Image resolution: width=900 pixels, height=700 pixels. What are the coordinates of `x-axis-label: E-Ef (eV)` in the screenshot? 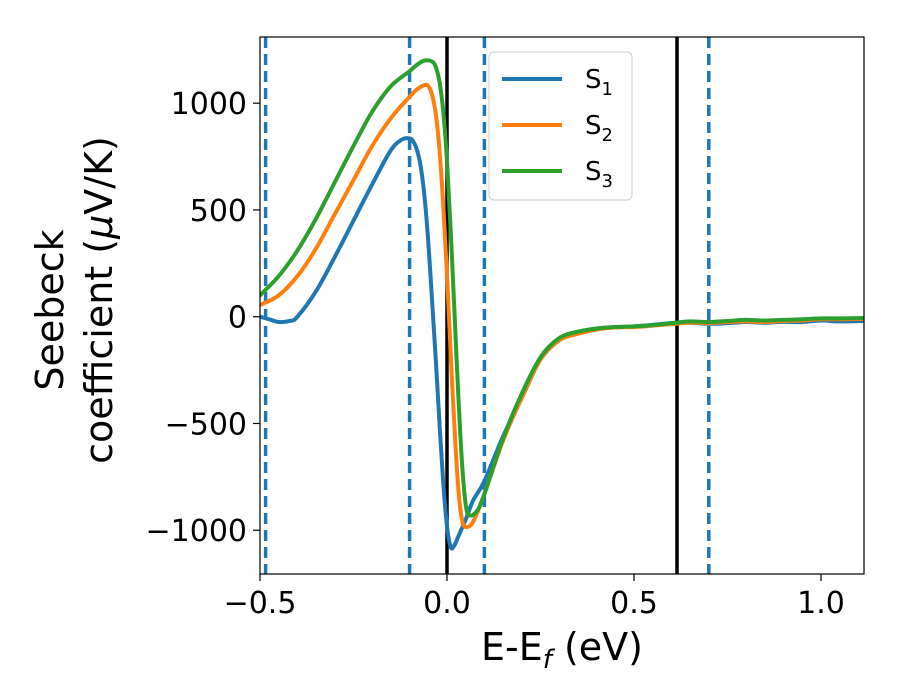 It's located at (562, 650).